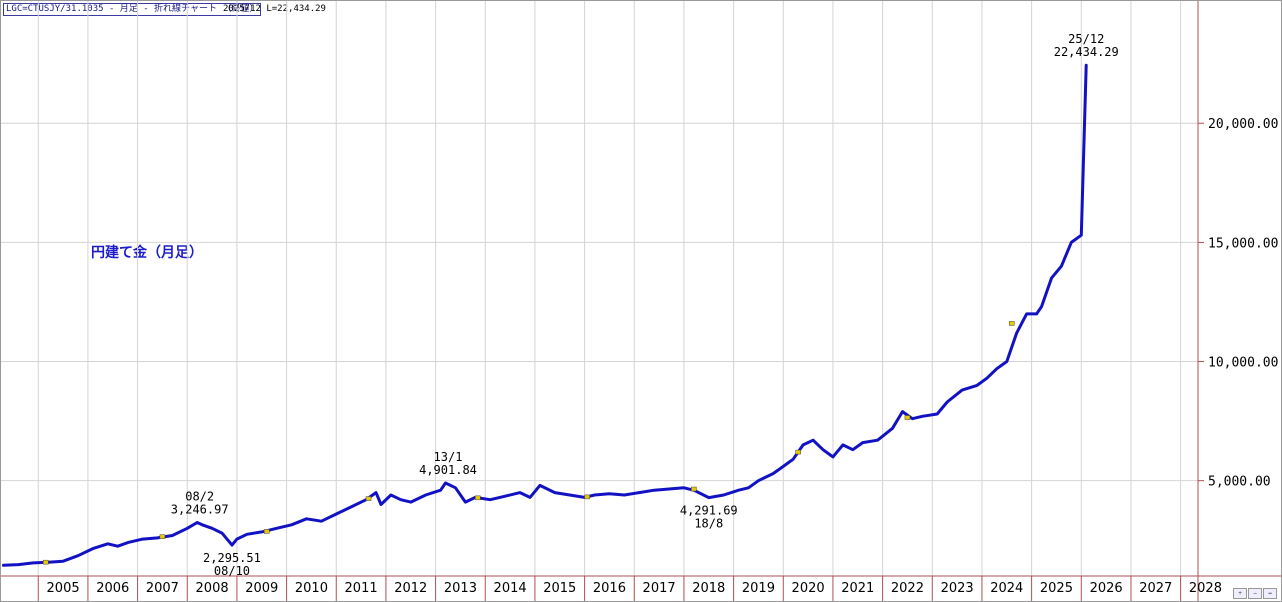 This screenshot has height=602, width=1282. What do you see at coordinates (708, 524) in the screenshot?
I see `annotation-date: 18/8` at bounding box center [708, 524].